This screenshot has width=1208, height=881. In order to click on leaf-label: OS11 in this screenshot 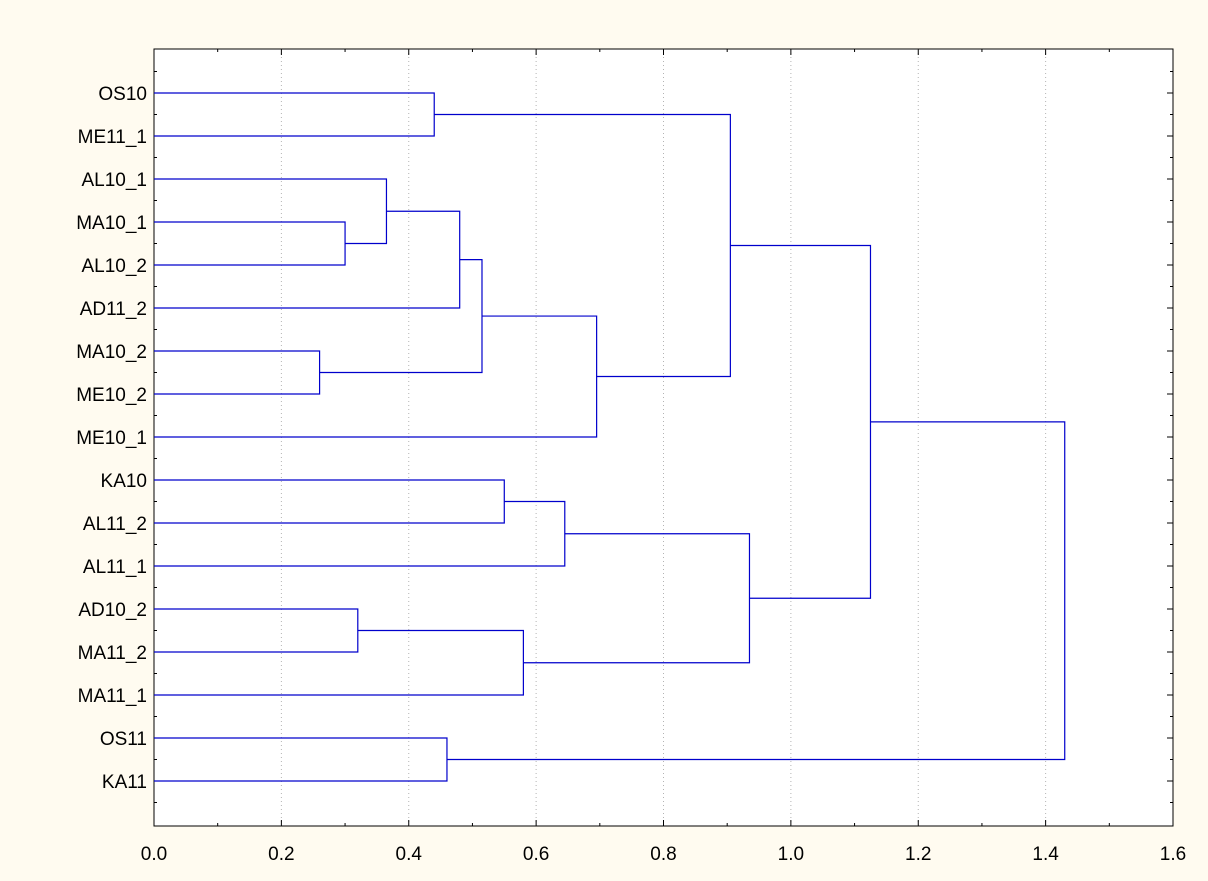, I will do `click(123, 739)`.